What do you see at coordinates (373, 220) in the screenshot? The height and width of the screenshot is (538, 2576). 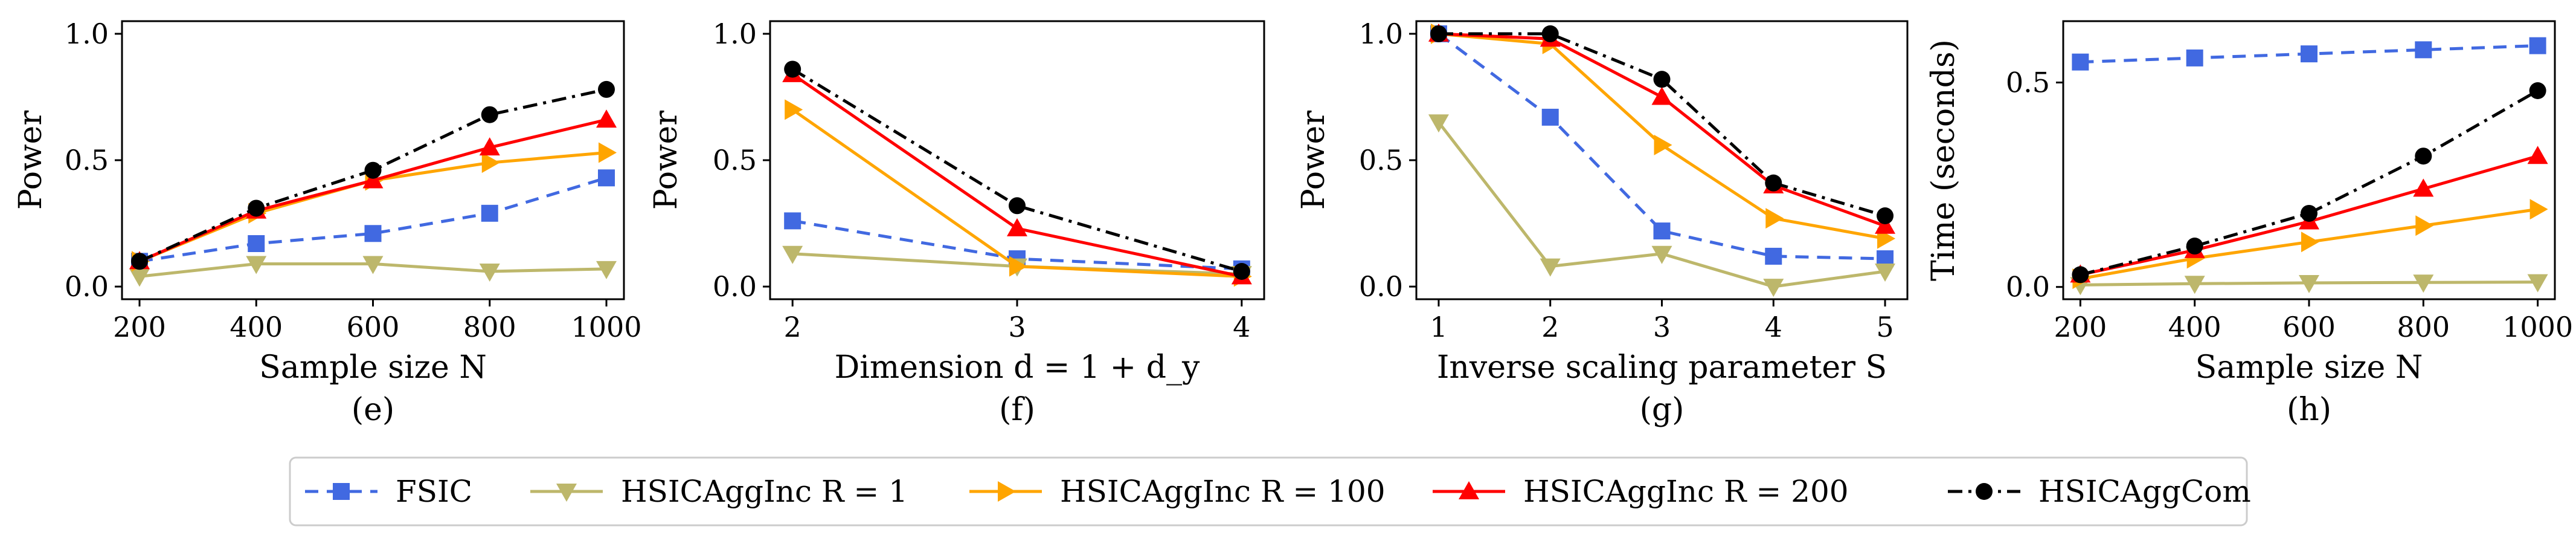 I see `series-line-fsic` at bounding box center [373, 220].